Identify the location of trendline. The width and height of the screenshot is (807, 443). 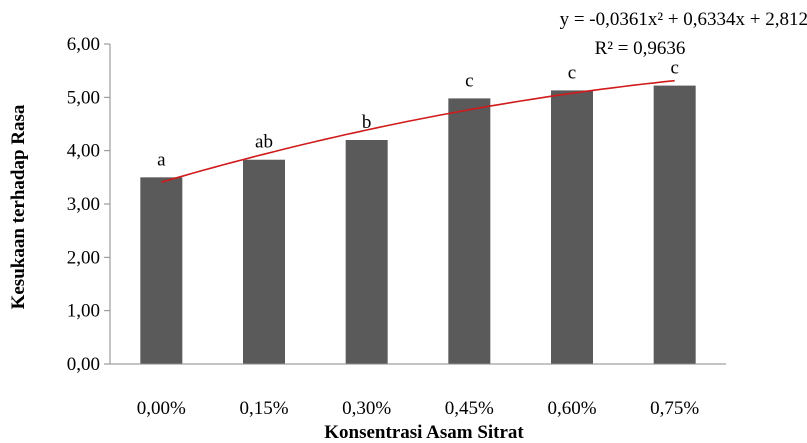
(418, 131).